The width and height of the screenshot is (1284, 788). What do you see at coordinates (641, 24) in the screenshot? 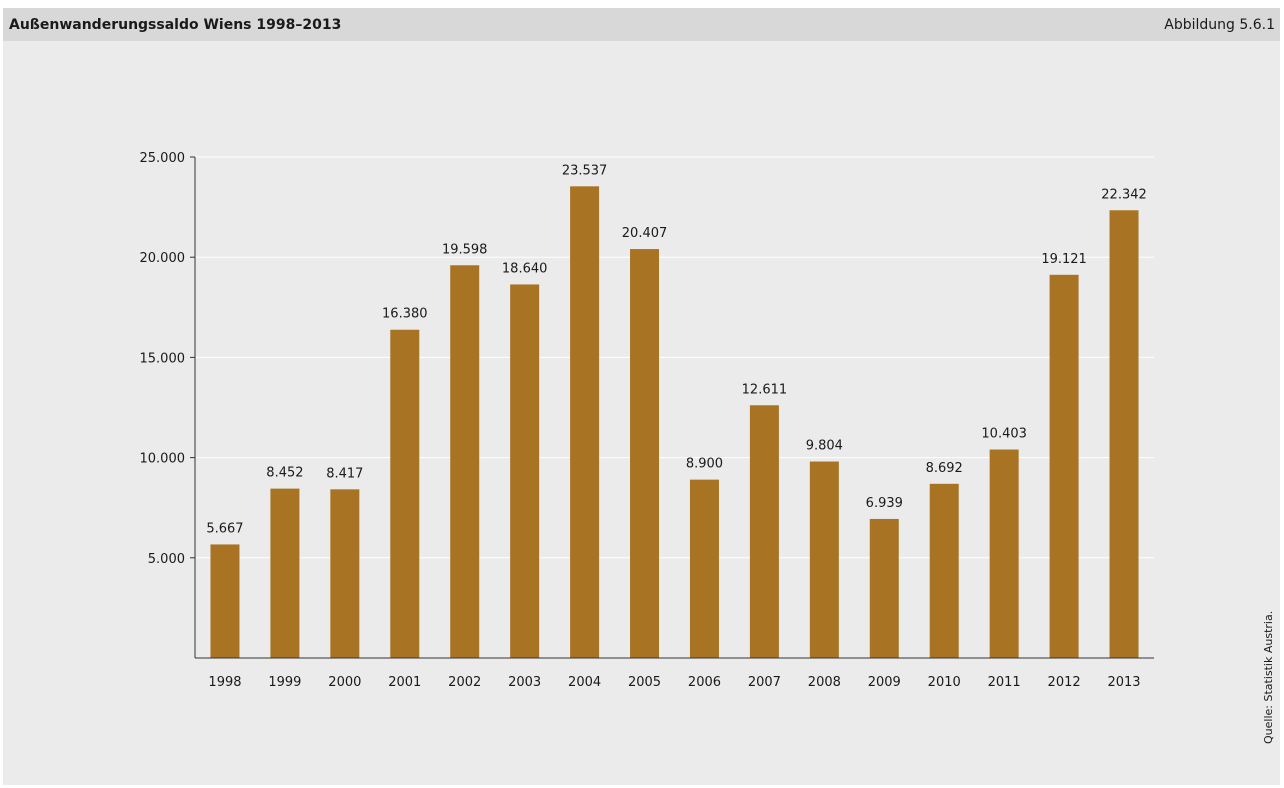
I see `header-bar` at bounding box center [641, 24].